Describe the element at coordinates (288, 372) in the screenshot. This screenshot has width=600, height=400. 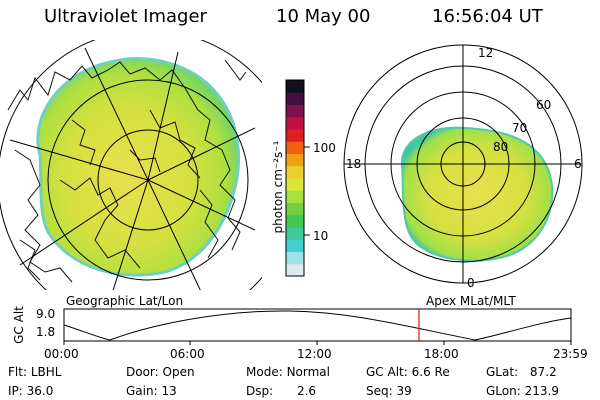
I see `info-mode: Mode: Normal` at that location.